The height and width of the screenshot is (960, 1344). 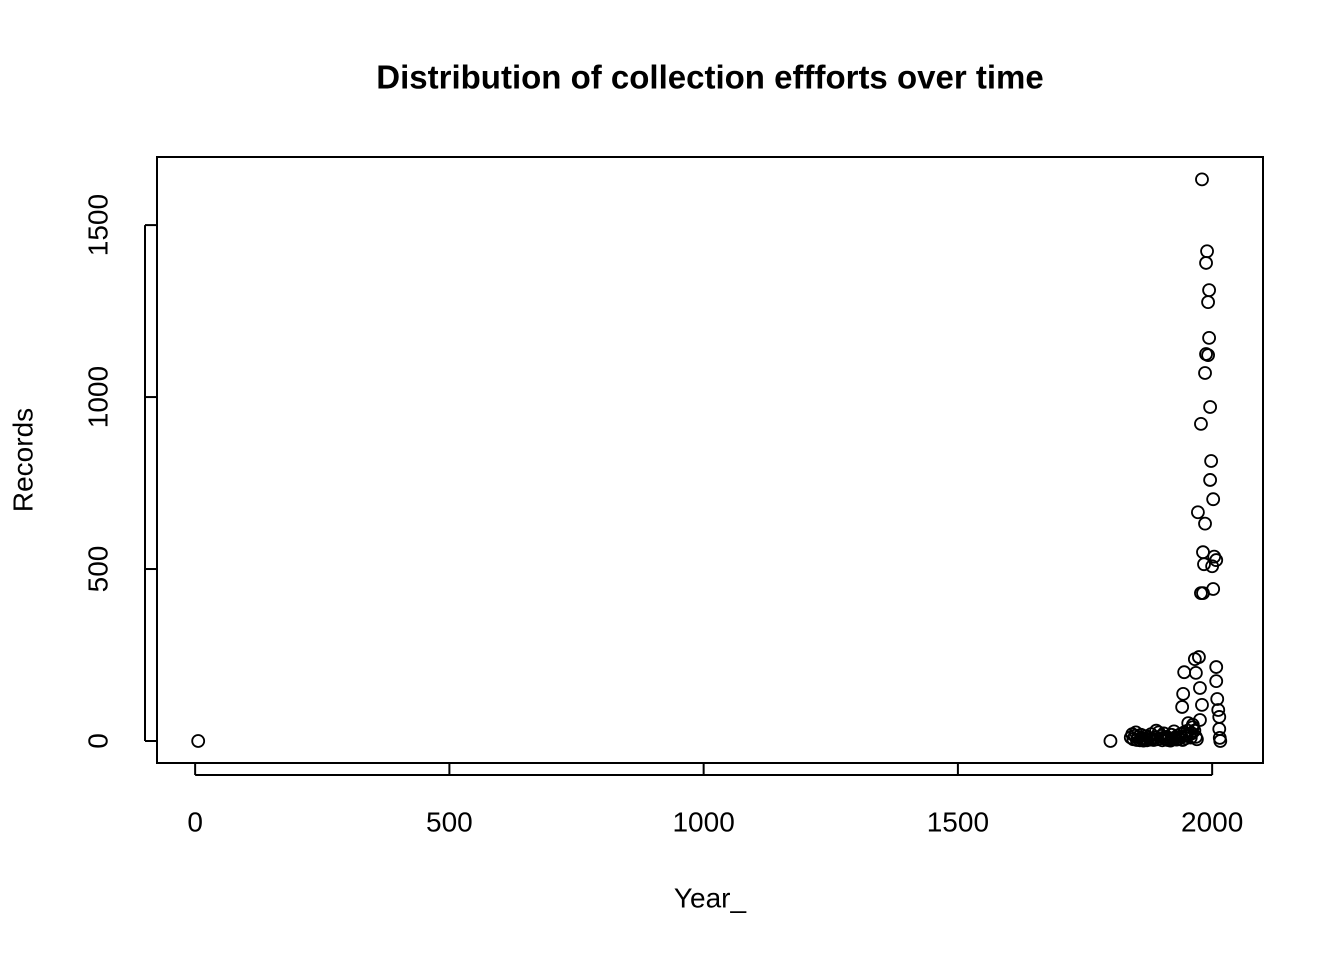 I want to click on y-tick-label: 1000, so click(x=97, y=397).